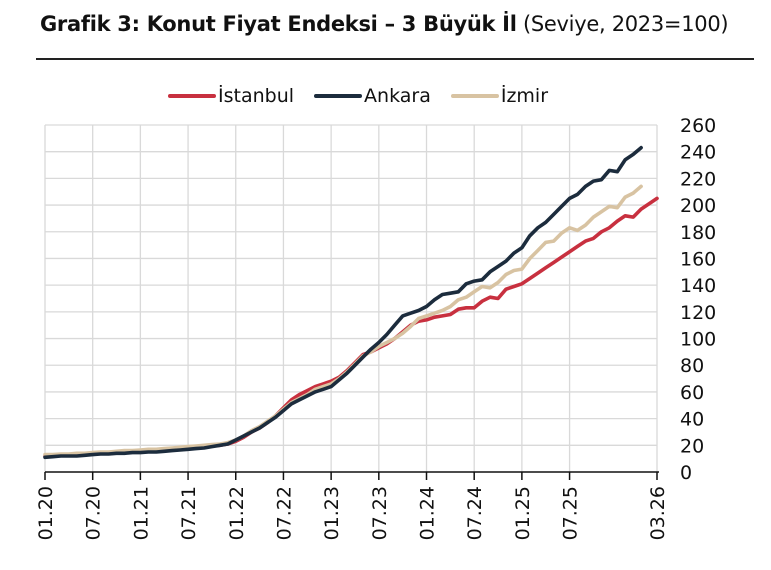 This screenshot has height=570, width=771. Describe the element at coordinates (474, 96) in the screenshot. I see `legend-swatch-izmir` at that location.